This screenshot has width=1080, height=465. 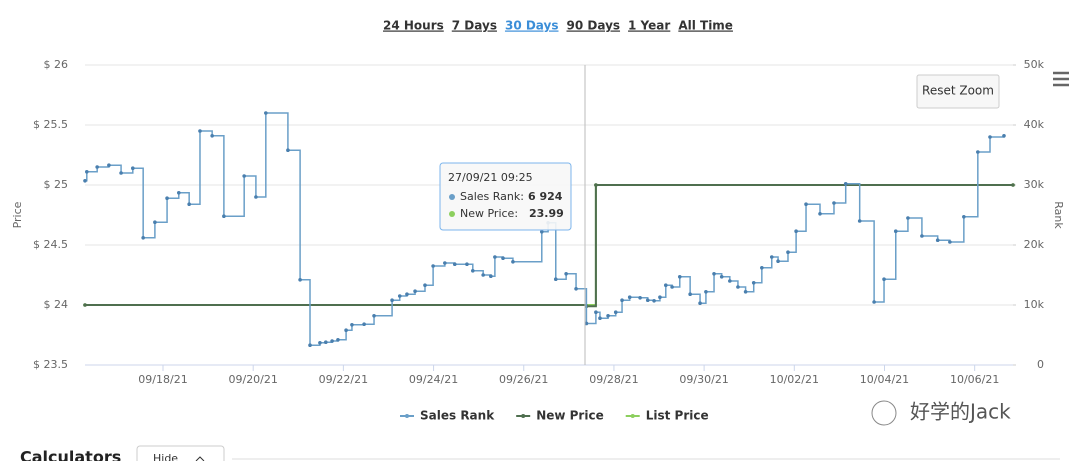 What do you see at coordinates (165, 458) in the screenshot?
I see `hide-label: Hide` at bounding box center [165, 458].